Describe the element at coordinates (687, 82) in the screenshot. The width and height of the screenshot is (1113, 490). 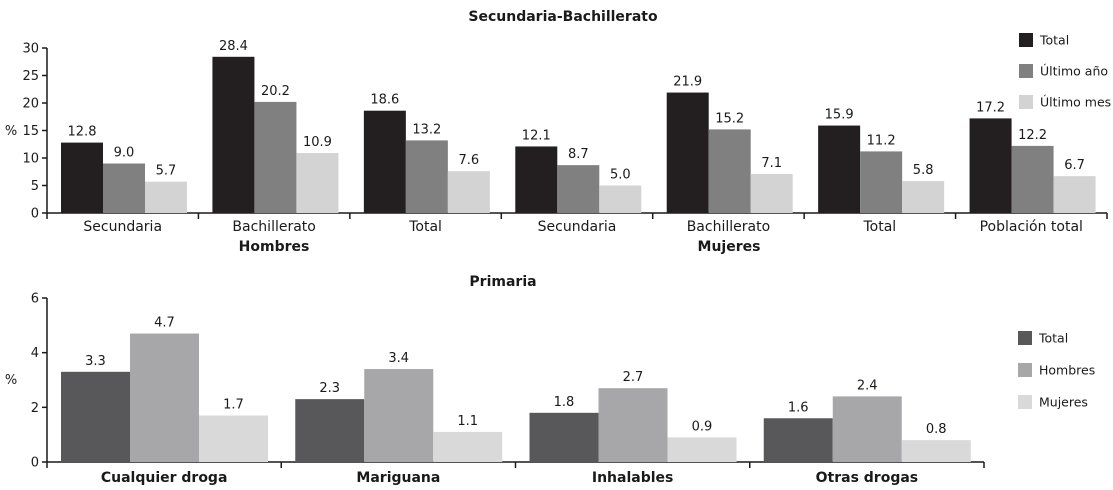
I see `chart1-data-label: 21.9` at that location.